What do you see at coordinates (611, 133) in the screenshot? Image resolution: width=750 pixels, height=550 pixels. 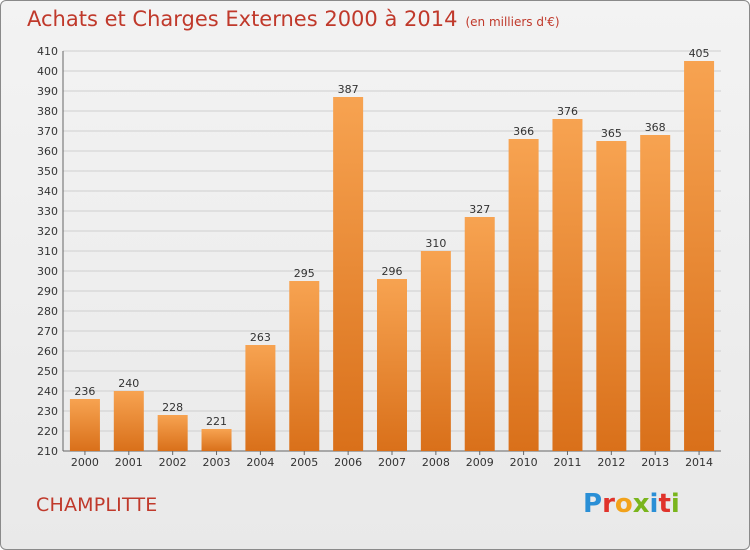 I see `bar-value-label: 365` at bounding box center [611, 133].